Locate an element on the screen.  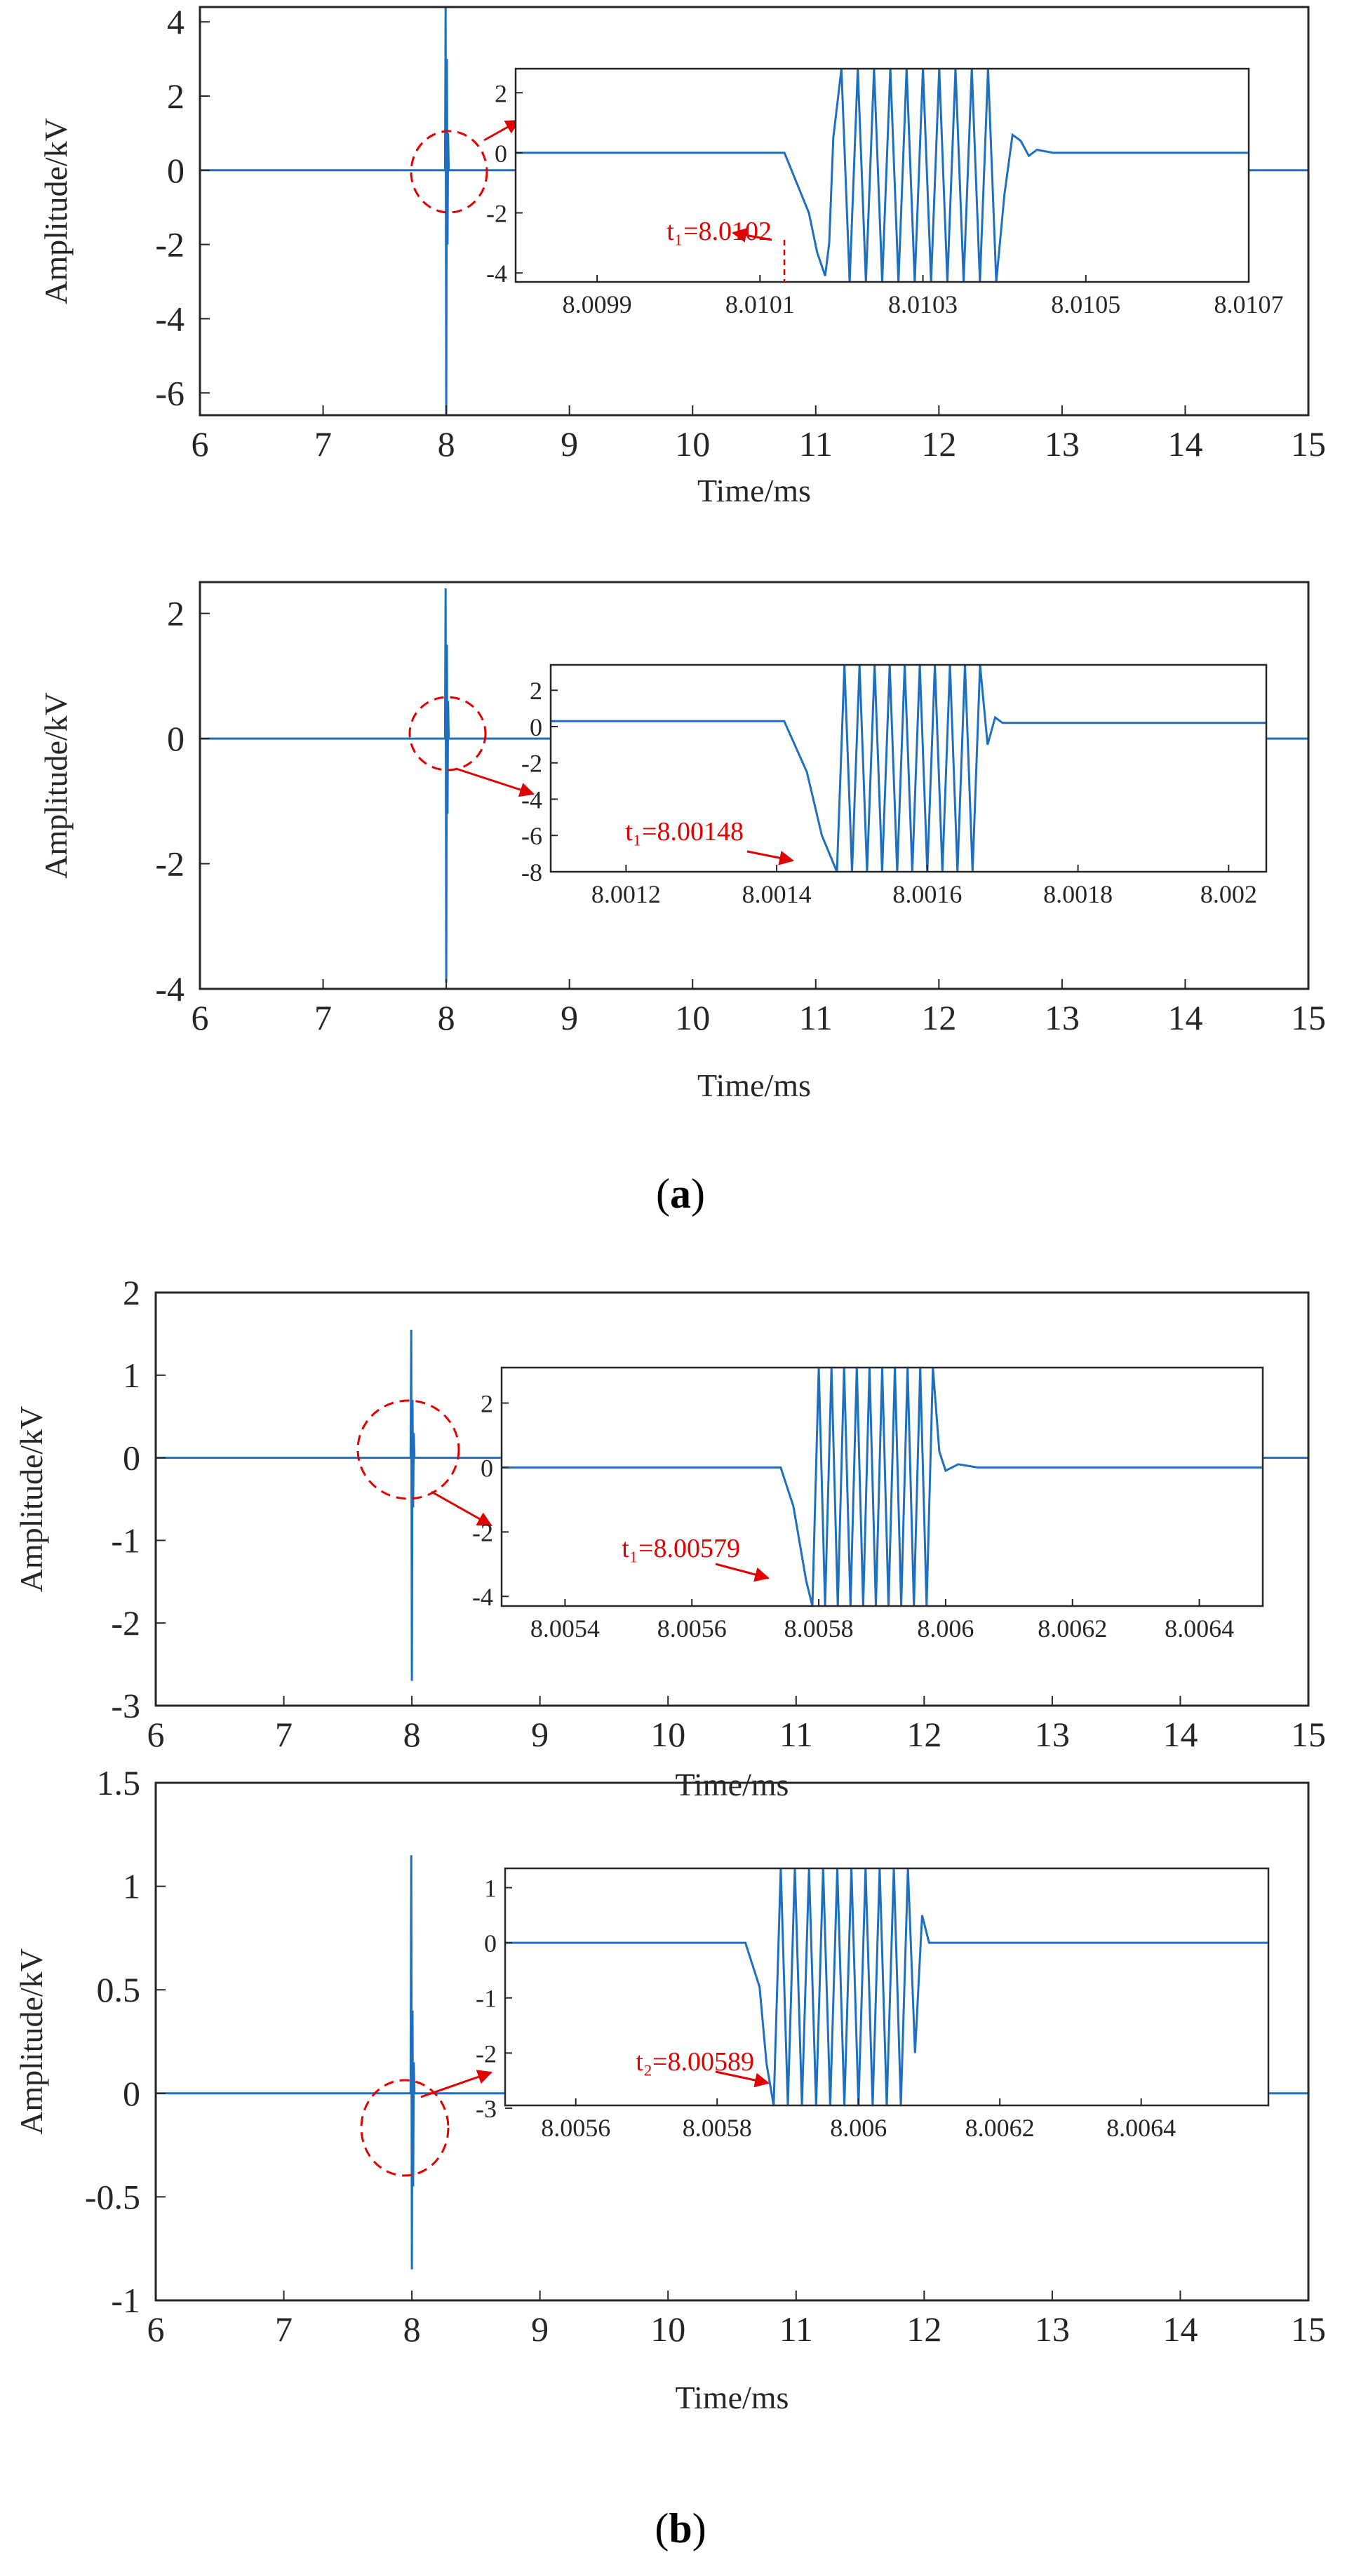
panel-label-b: (b) is located at coordinates (680, 2528).